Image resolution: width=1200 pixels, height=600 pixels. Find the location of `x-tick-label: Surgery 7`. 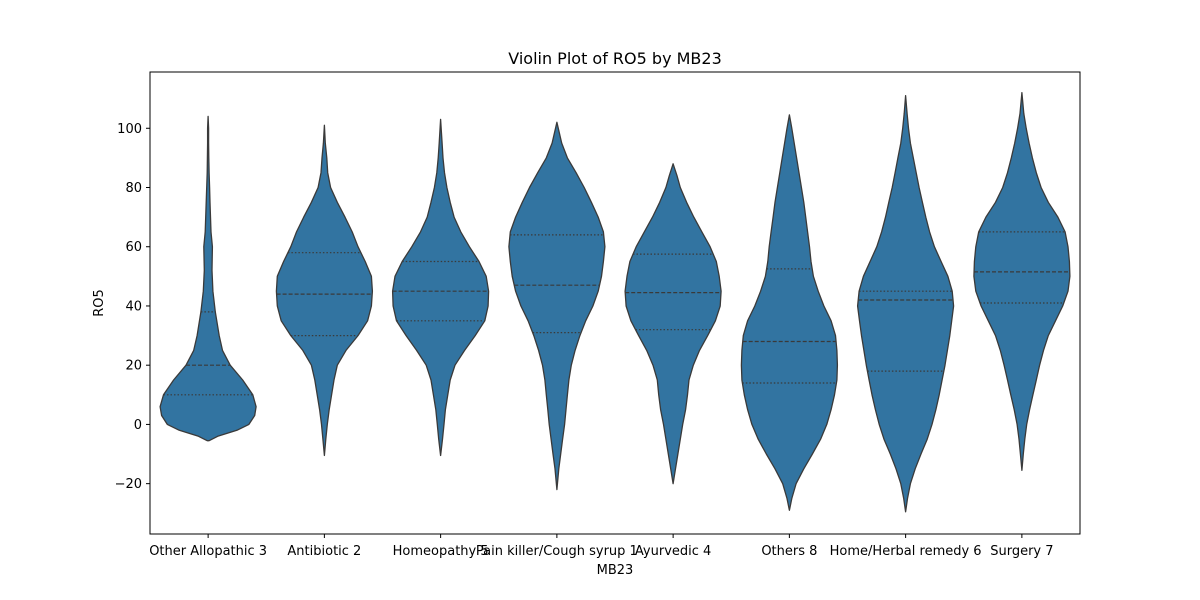

x-tick-label: Surgery 7 is located at coordinates (1021, 551).